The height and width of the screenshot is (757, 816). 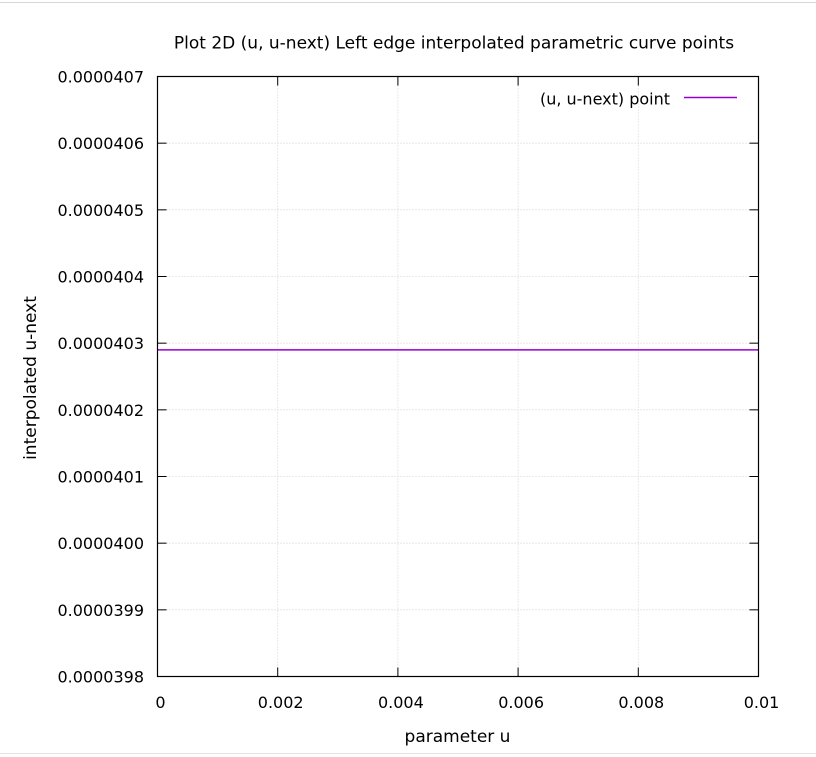 I want to click on x-axis-label: parameter u, so click(x=458, y=737).